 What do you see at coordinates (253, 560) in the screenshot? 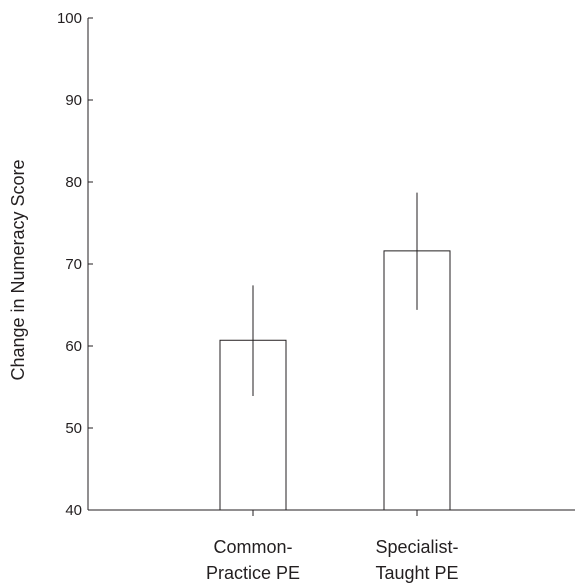
I see `category-label: Common- Practice PE` at bounding box center [253, 560].